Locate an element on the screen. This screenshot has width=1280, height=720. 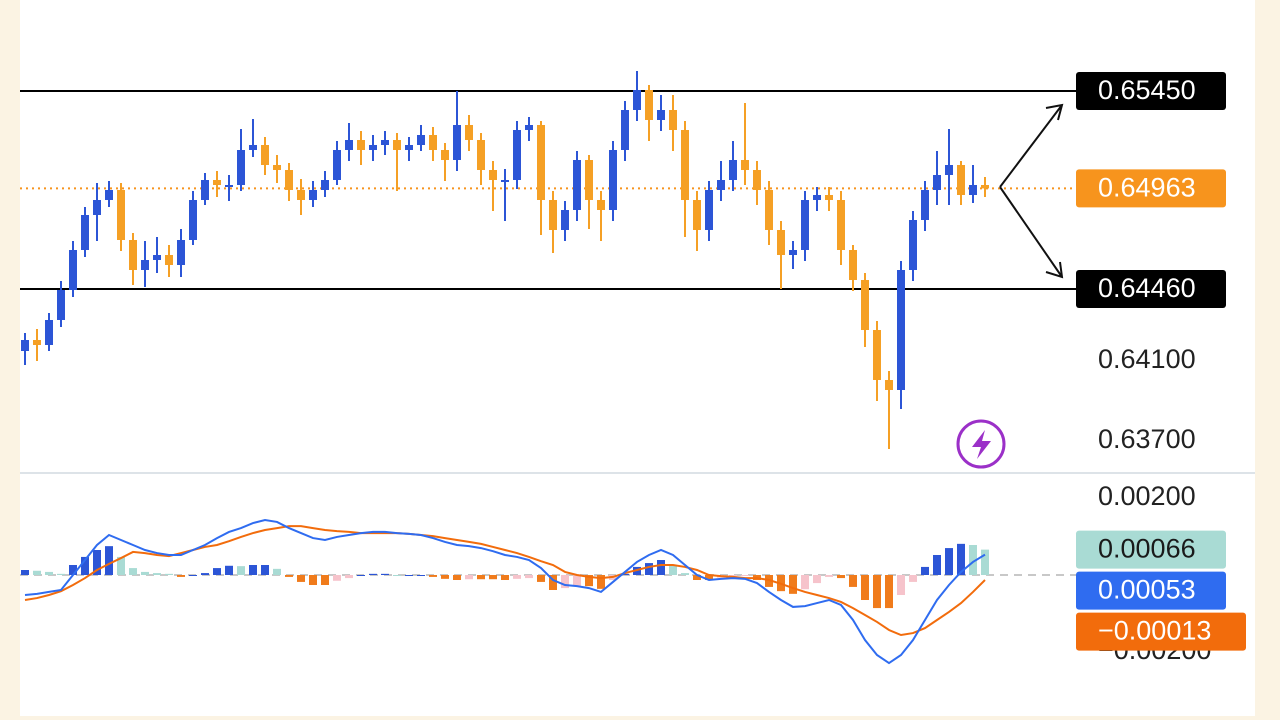
last-price-box is located at coordinates (1151, 188).